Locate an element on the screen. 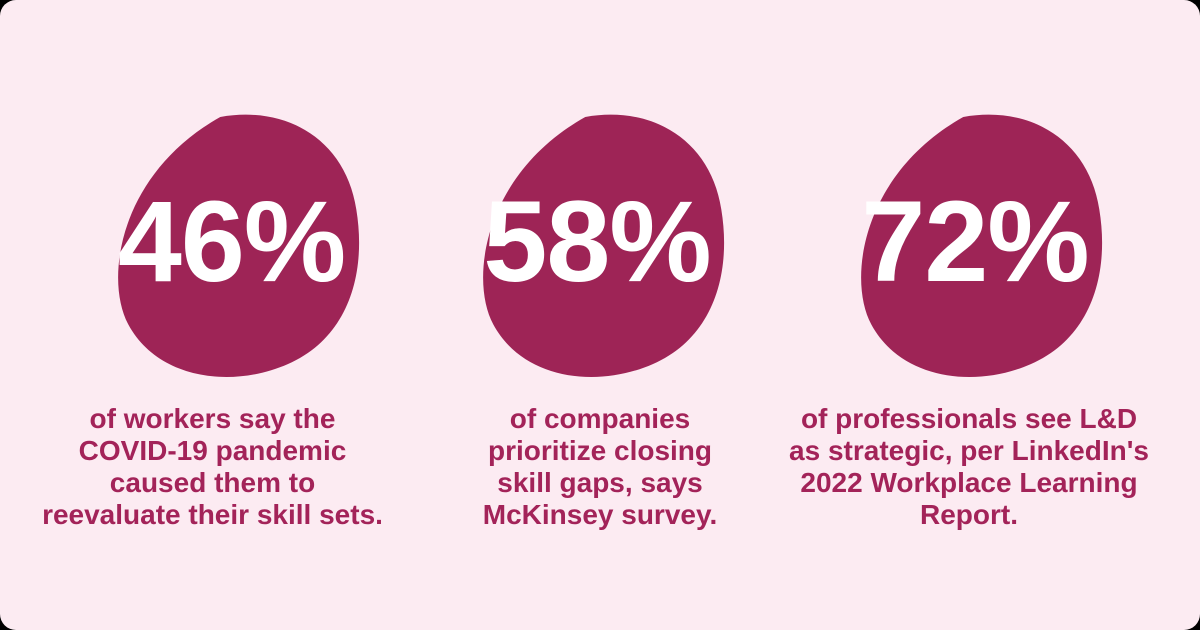 This screenshot has width=1200, height=630. caption-line: Report. is located at coordinates (969, 514).